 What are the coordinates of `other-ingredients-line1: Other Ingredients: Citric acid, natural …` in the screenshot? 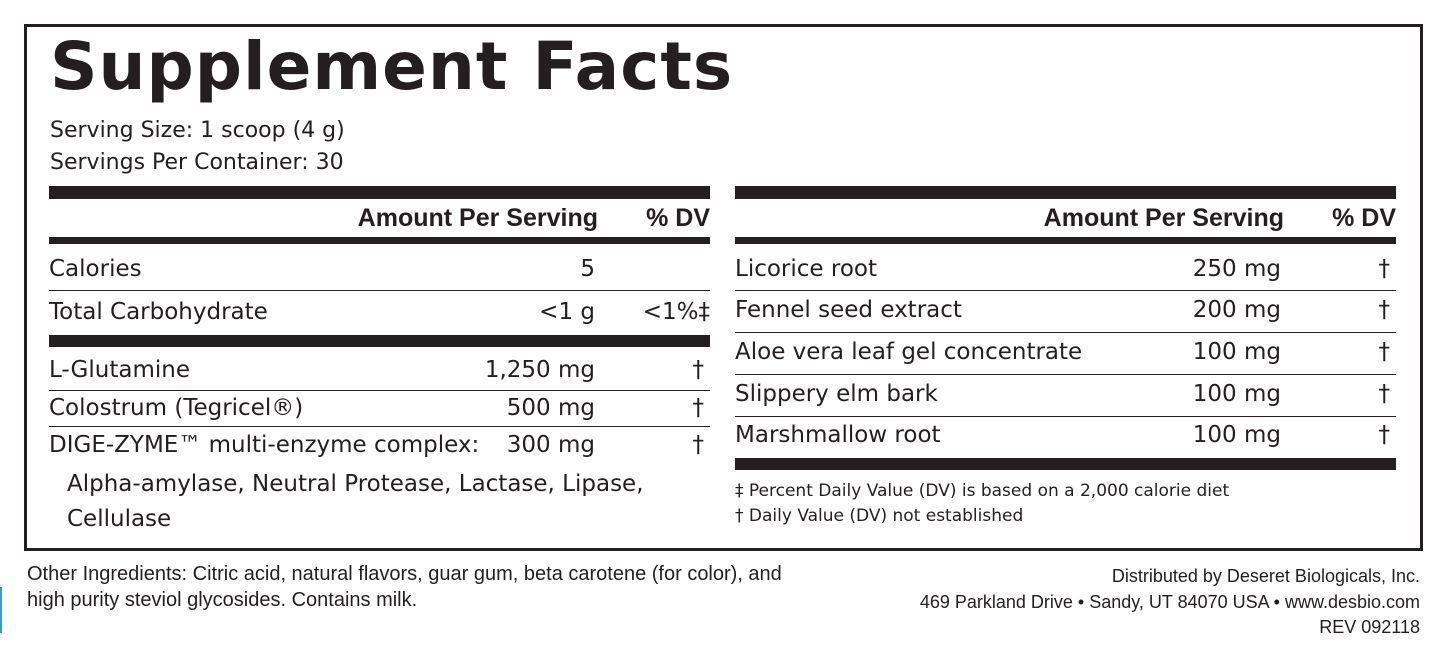 It's located at (404, 574).